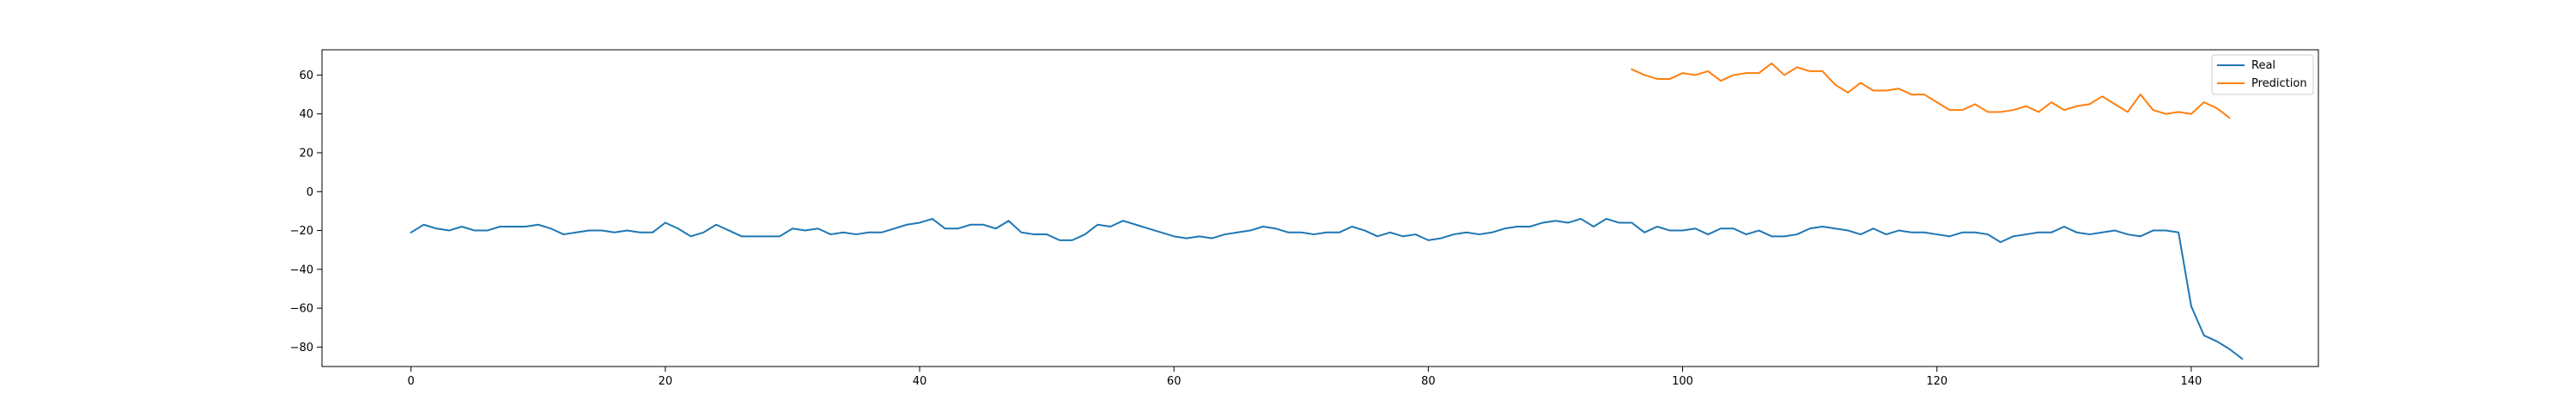 The width and height of the screenshot is (2576, 412). Describe the element at coordinates (301, 309) in the screenshot. I see `y-tick-label: −60` at that location.